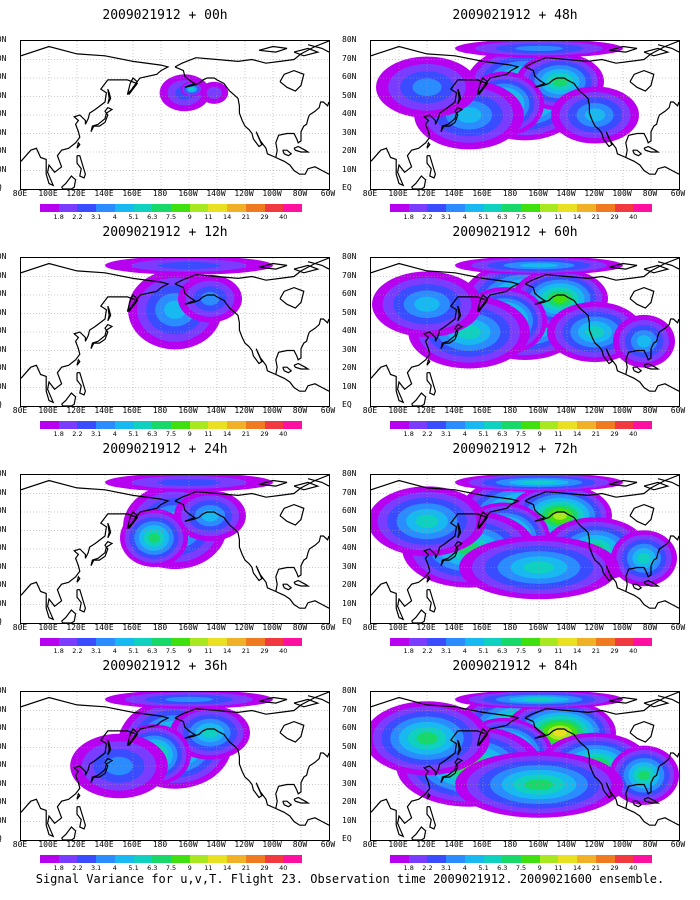 The image size is (700, 900). I want to click on longitude-tick-label: 160E, so click(132, 844).